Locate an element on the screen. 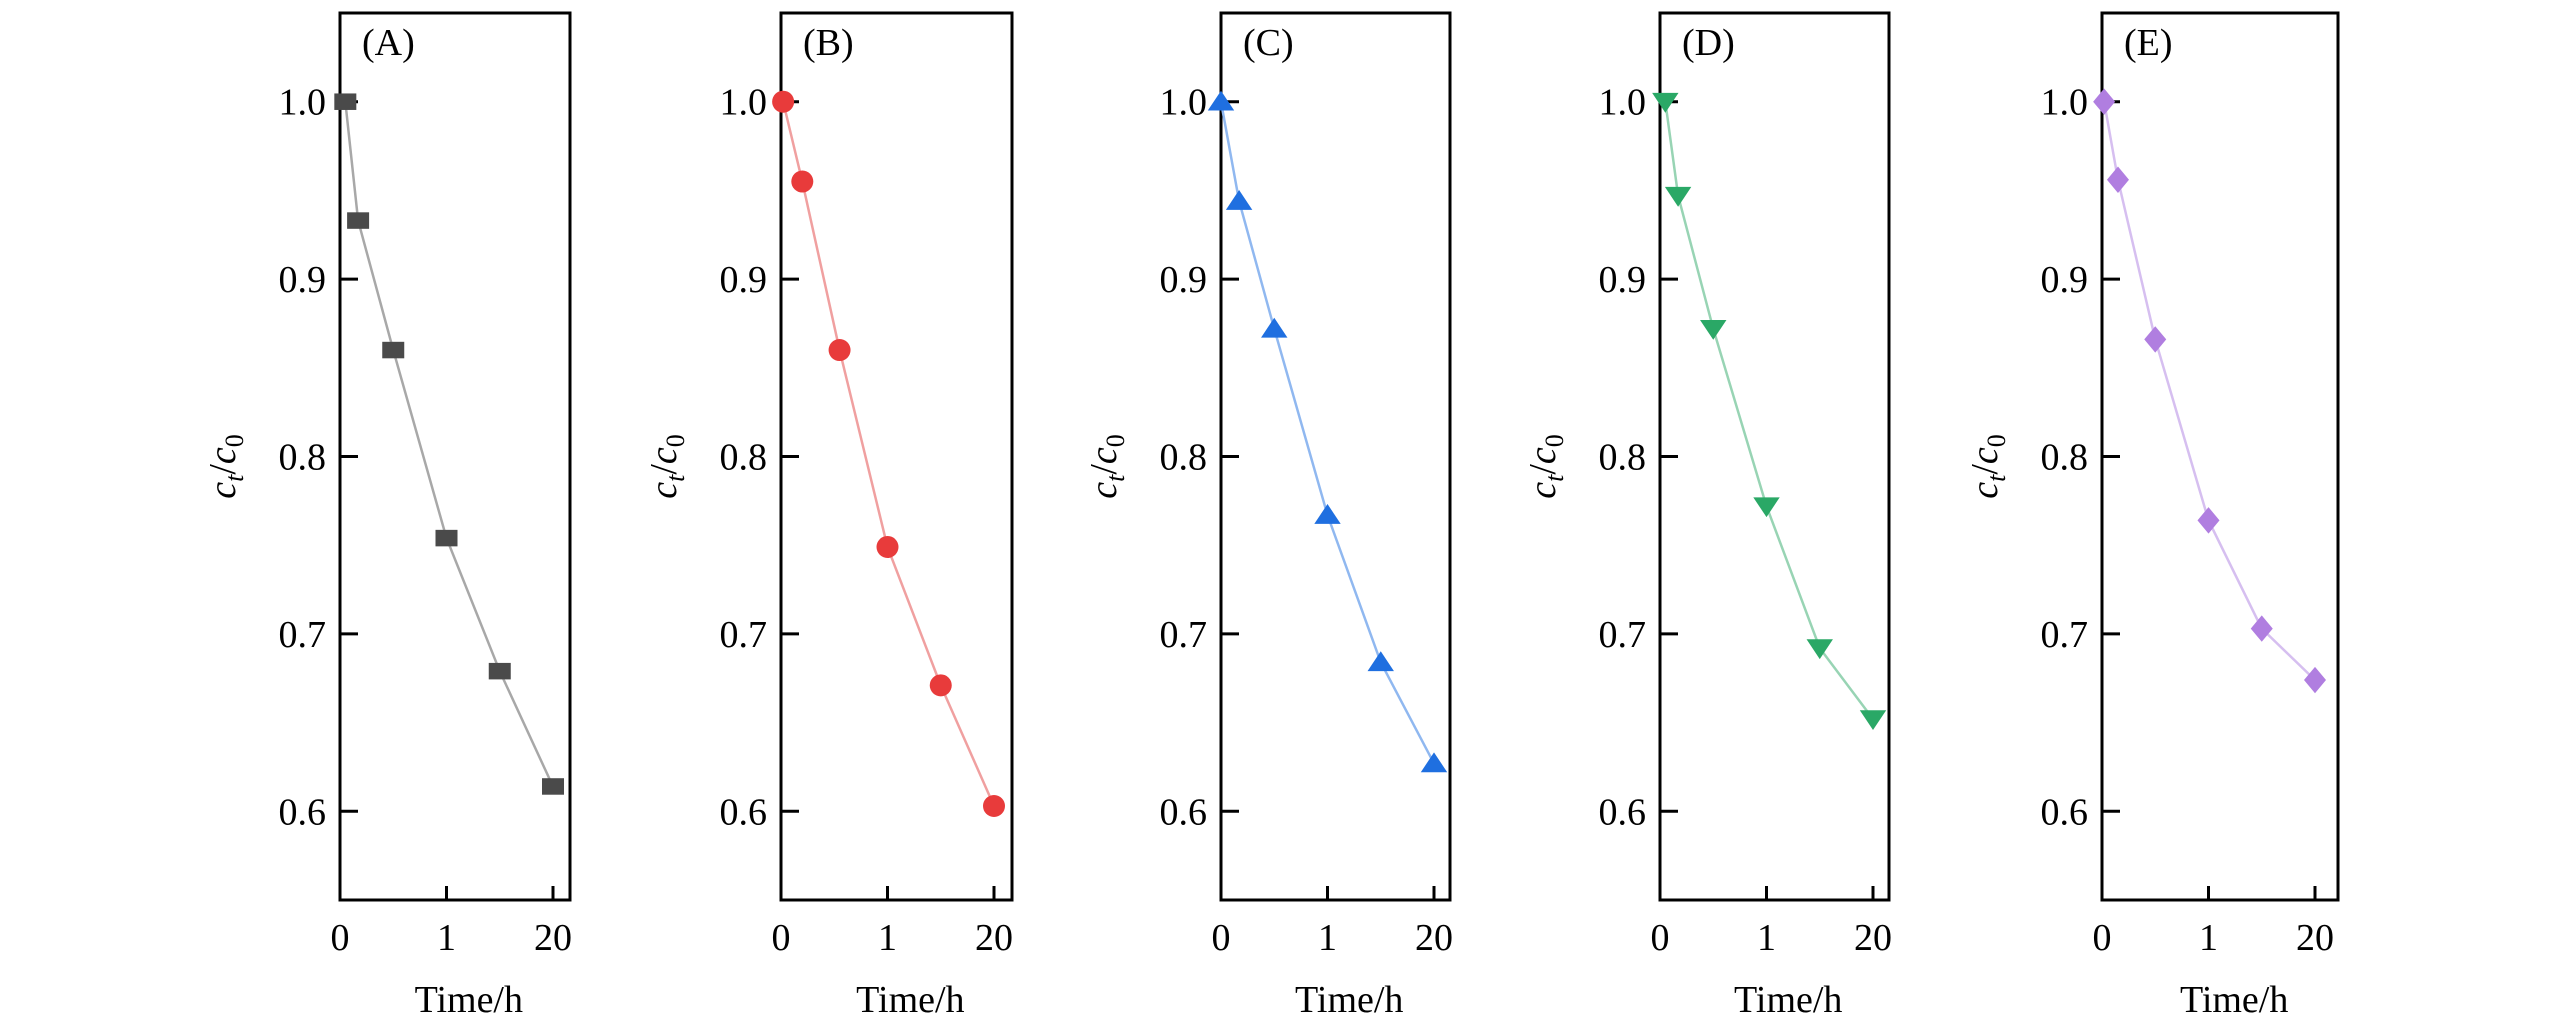 This screenshot has width=2567, height=1031. panel-label: (C) is located at coordinates (1268, 43).